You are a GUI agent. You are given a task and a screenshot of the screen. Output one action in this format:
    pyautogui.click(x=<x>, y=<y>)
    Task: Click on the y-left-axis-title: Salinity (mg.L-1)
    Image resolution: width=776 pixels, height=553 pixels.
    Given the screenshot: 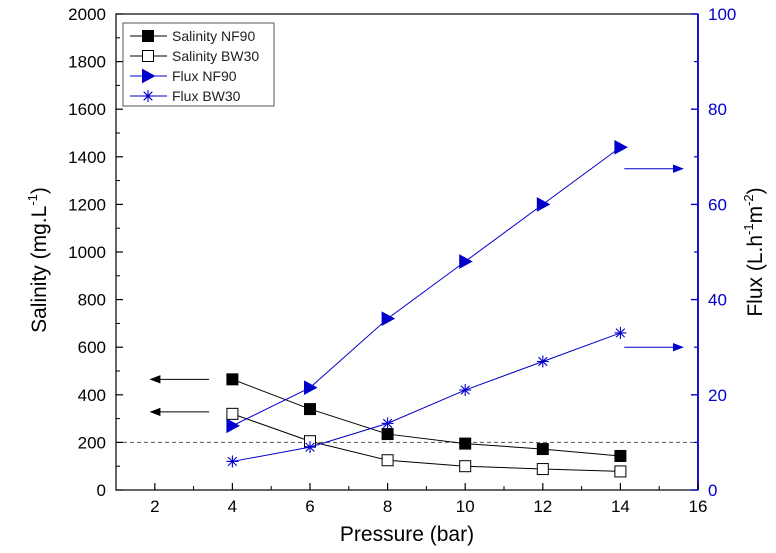 What is the action you would take?
    pyautogui.click(x=38, y=260)
    